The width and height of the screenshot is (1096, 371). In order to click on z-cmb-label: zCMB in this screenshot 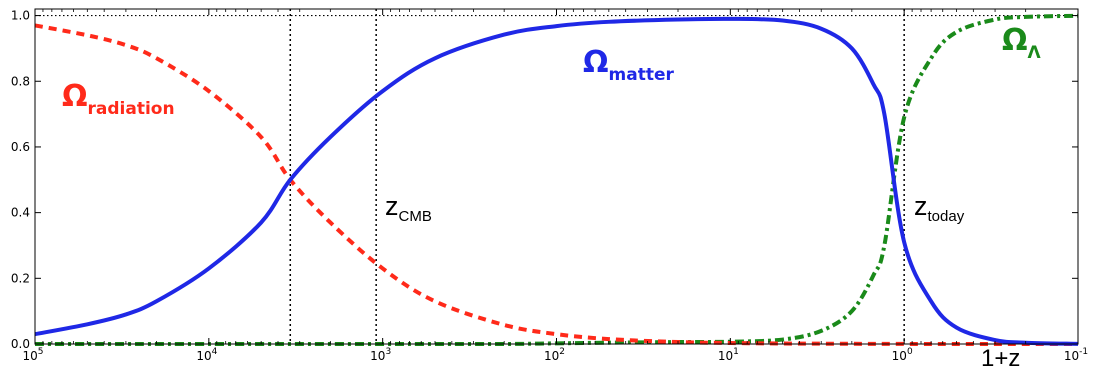, I will do `click(408, 208)`.